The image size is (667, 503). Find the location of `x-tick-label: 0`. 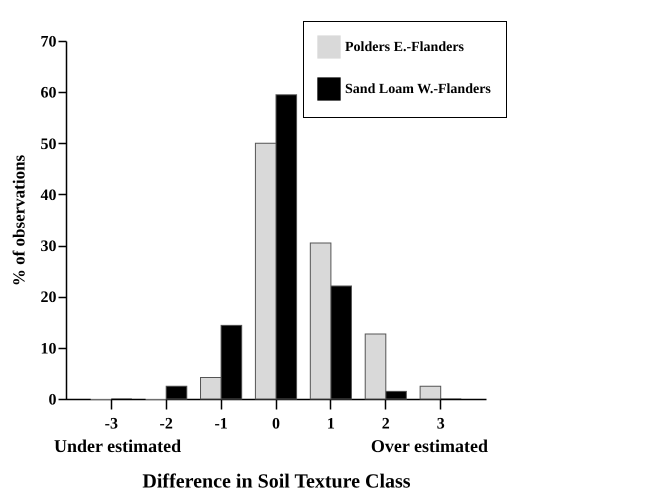

x-tick-label: 0 is located at coordinates (276, 424).